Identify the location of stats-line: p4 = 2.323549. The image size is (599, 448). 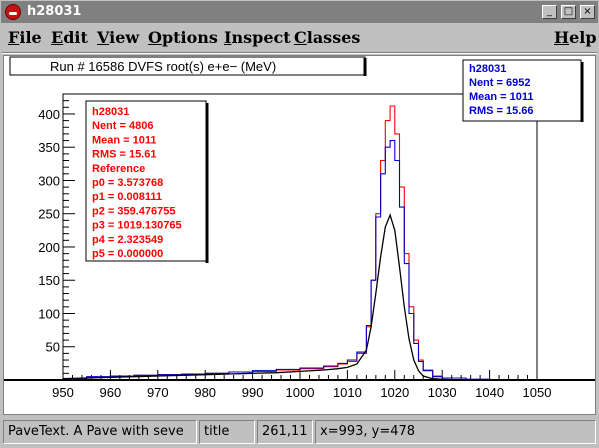
(127, 240).